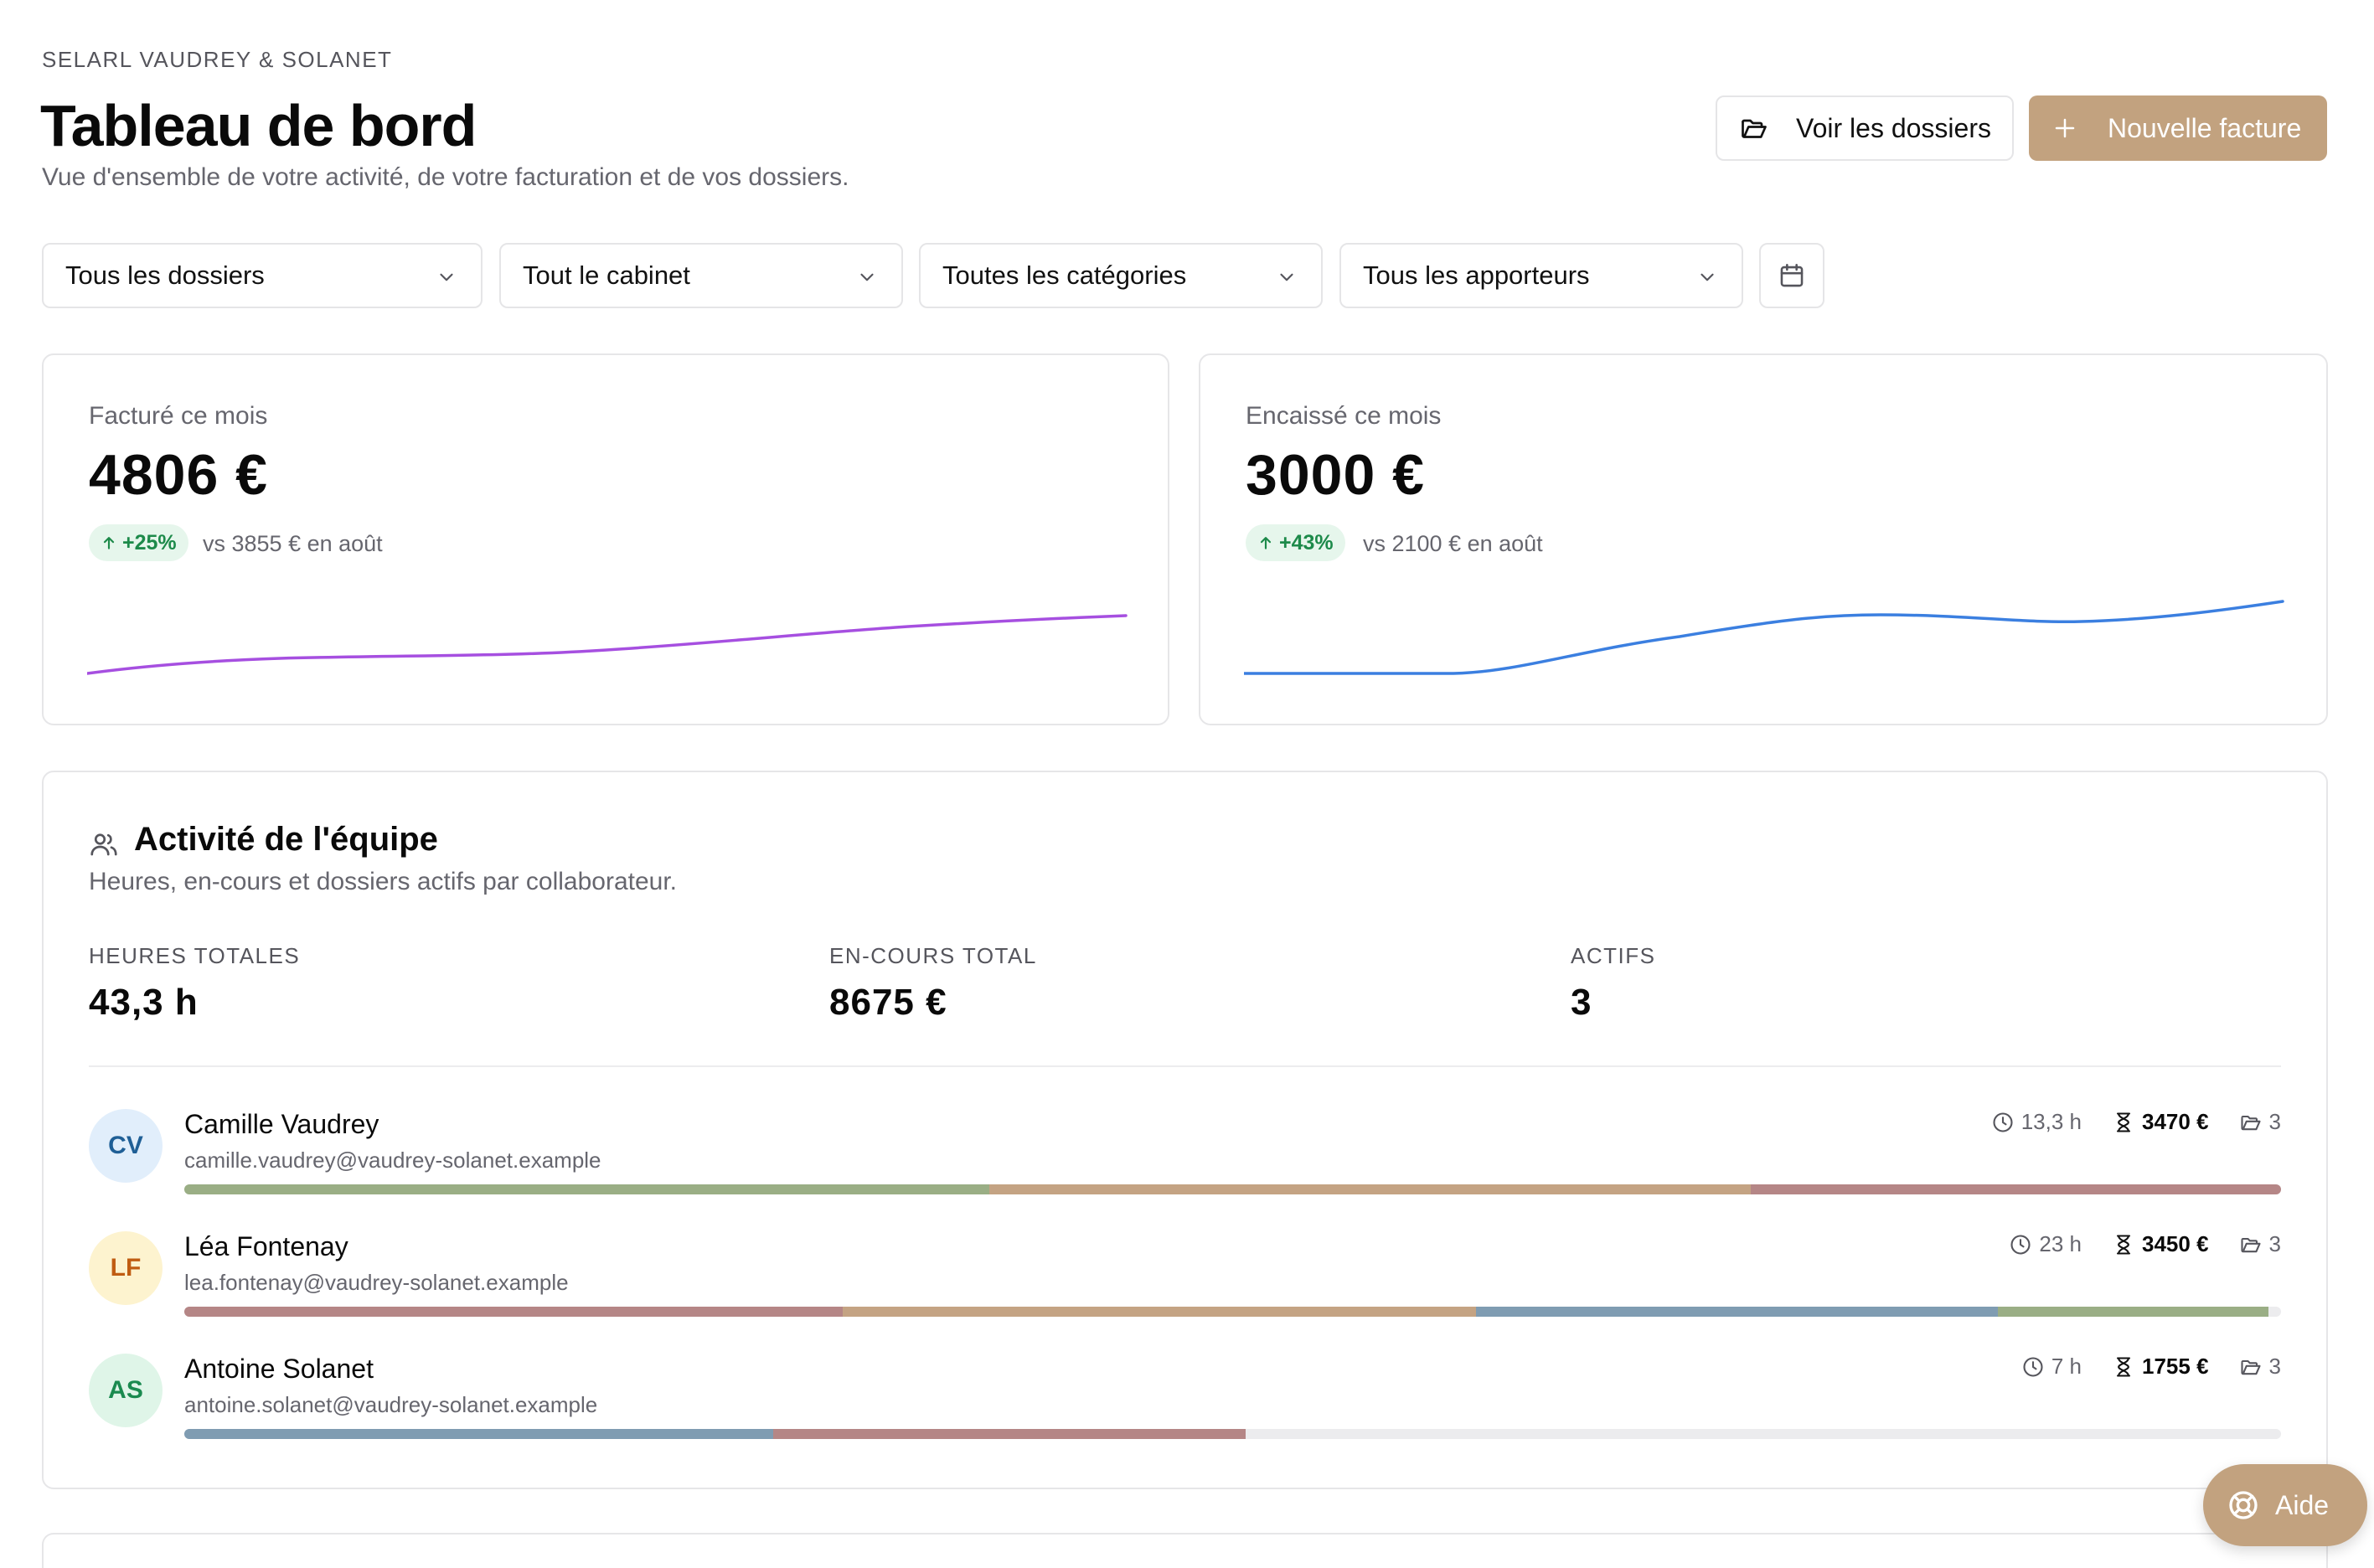 The width and height of the screenshot is (2374, 1568). What do you see at coordinates (126, 1146) in the screenshot?
I see `avatar: CV` at bounding box center [126, 1146].